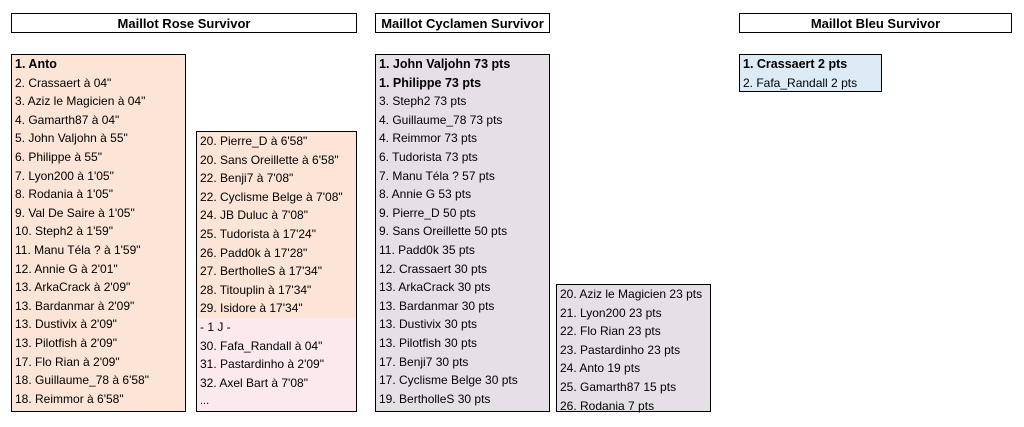 This screenshot has height=427, width=1024. Describe the element at coordinates (618, 386) in the screenshot. I see `ranking-entry: 25. Gamarth87 15 pts` at that location.